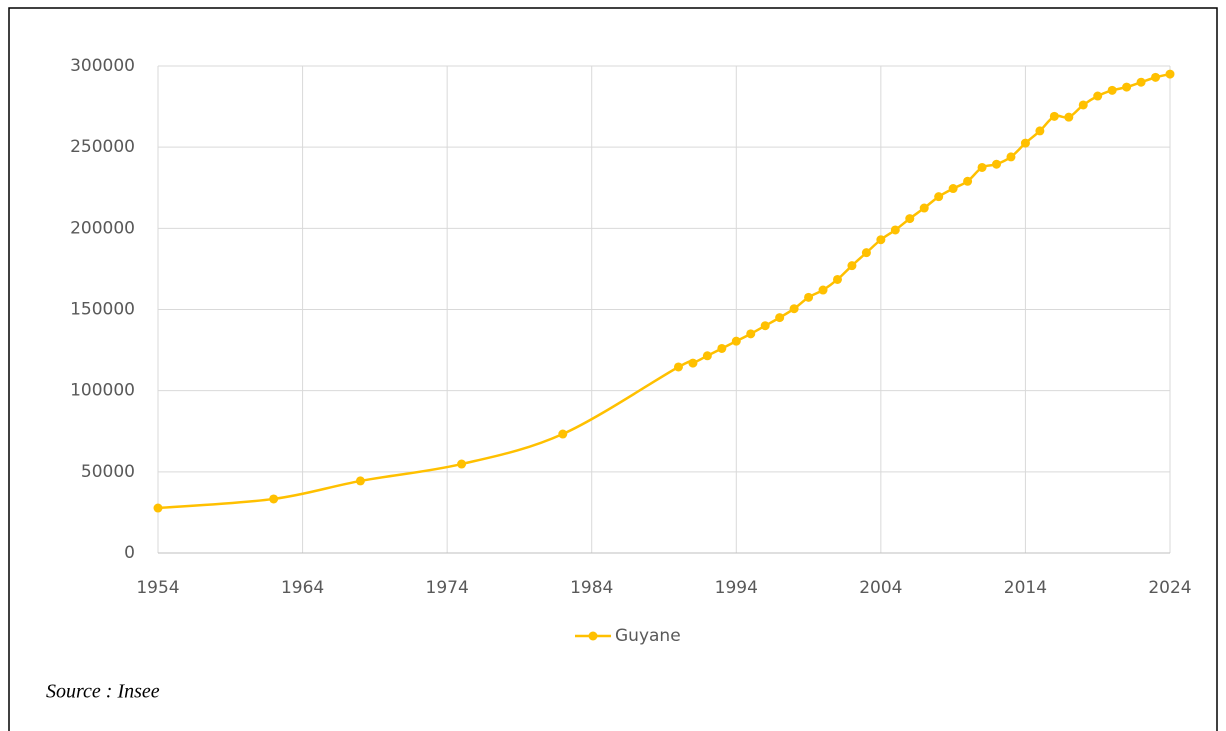 The width and height of the screenshot is (1226, 731). Describe the element at coordinates (736, 588) in the screenshot. I see `x-tick-label: 1994` at that location.